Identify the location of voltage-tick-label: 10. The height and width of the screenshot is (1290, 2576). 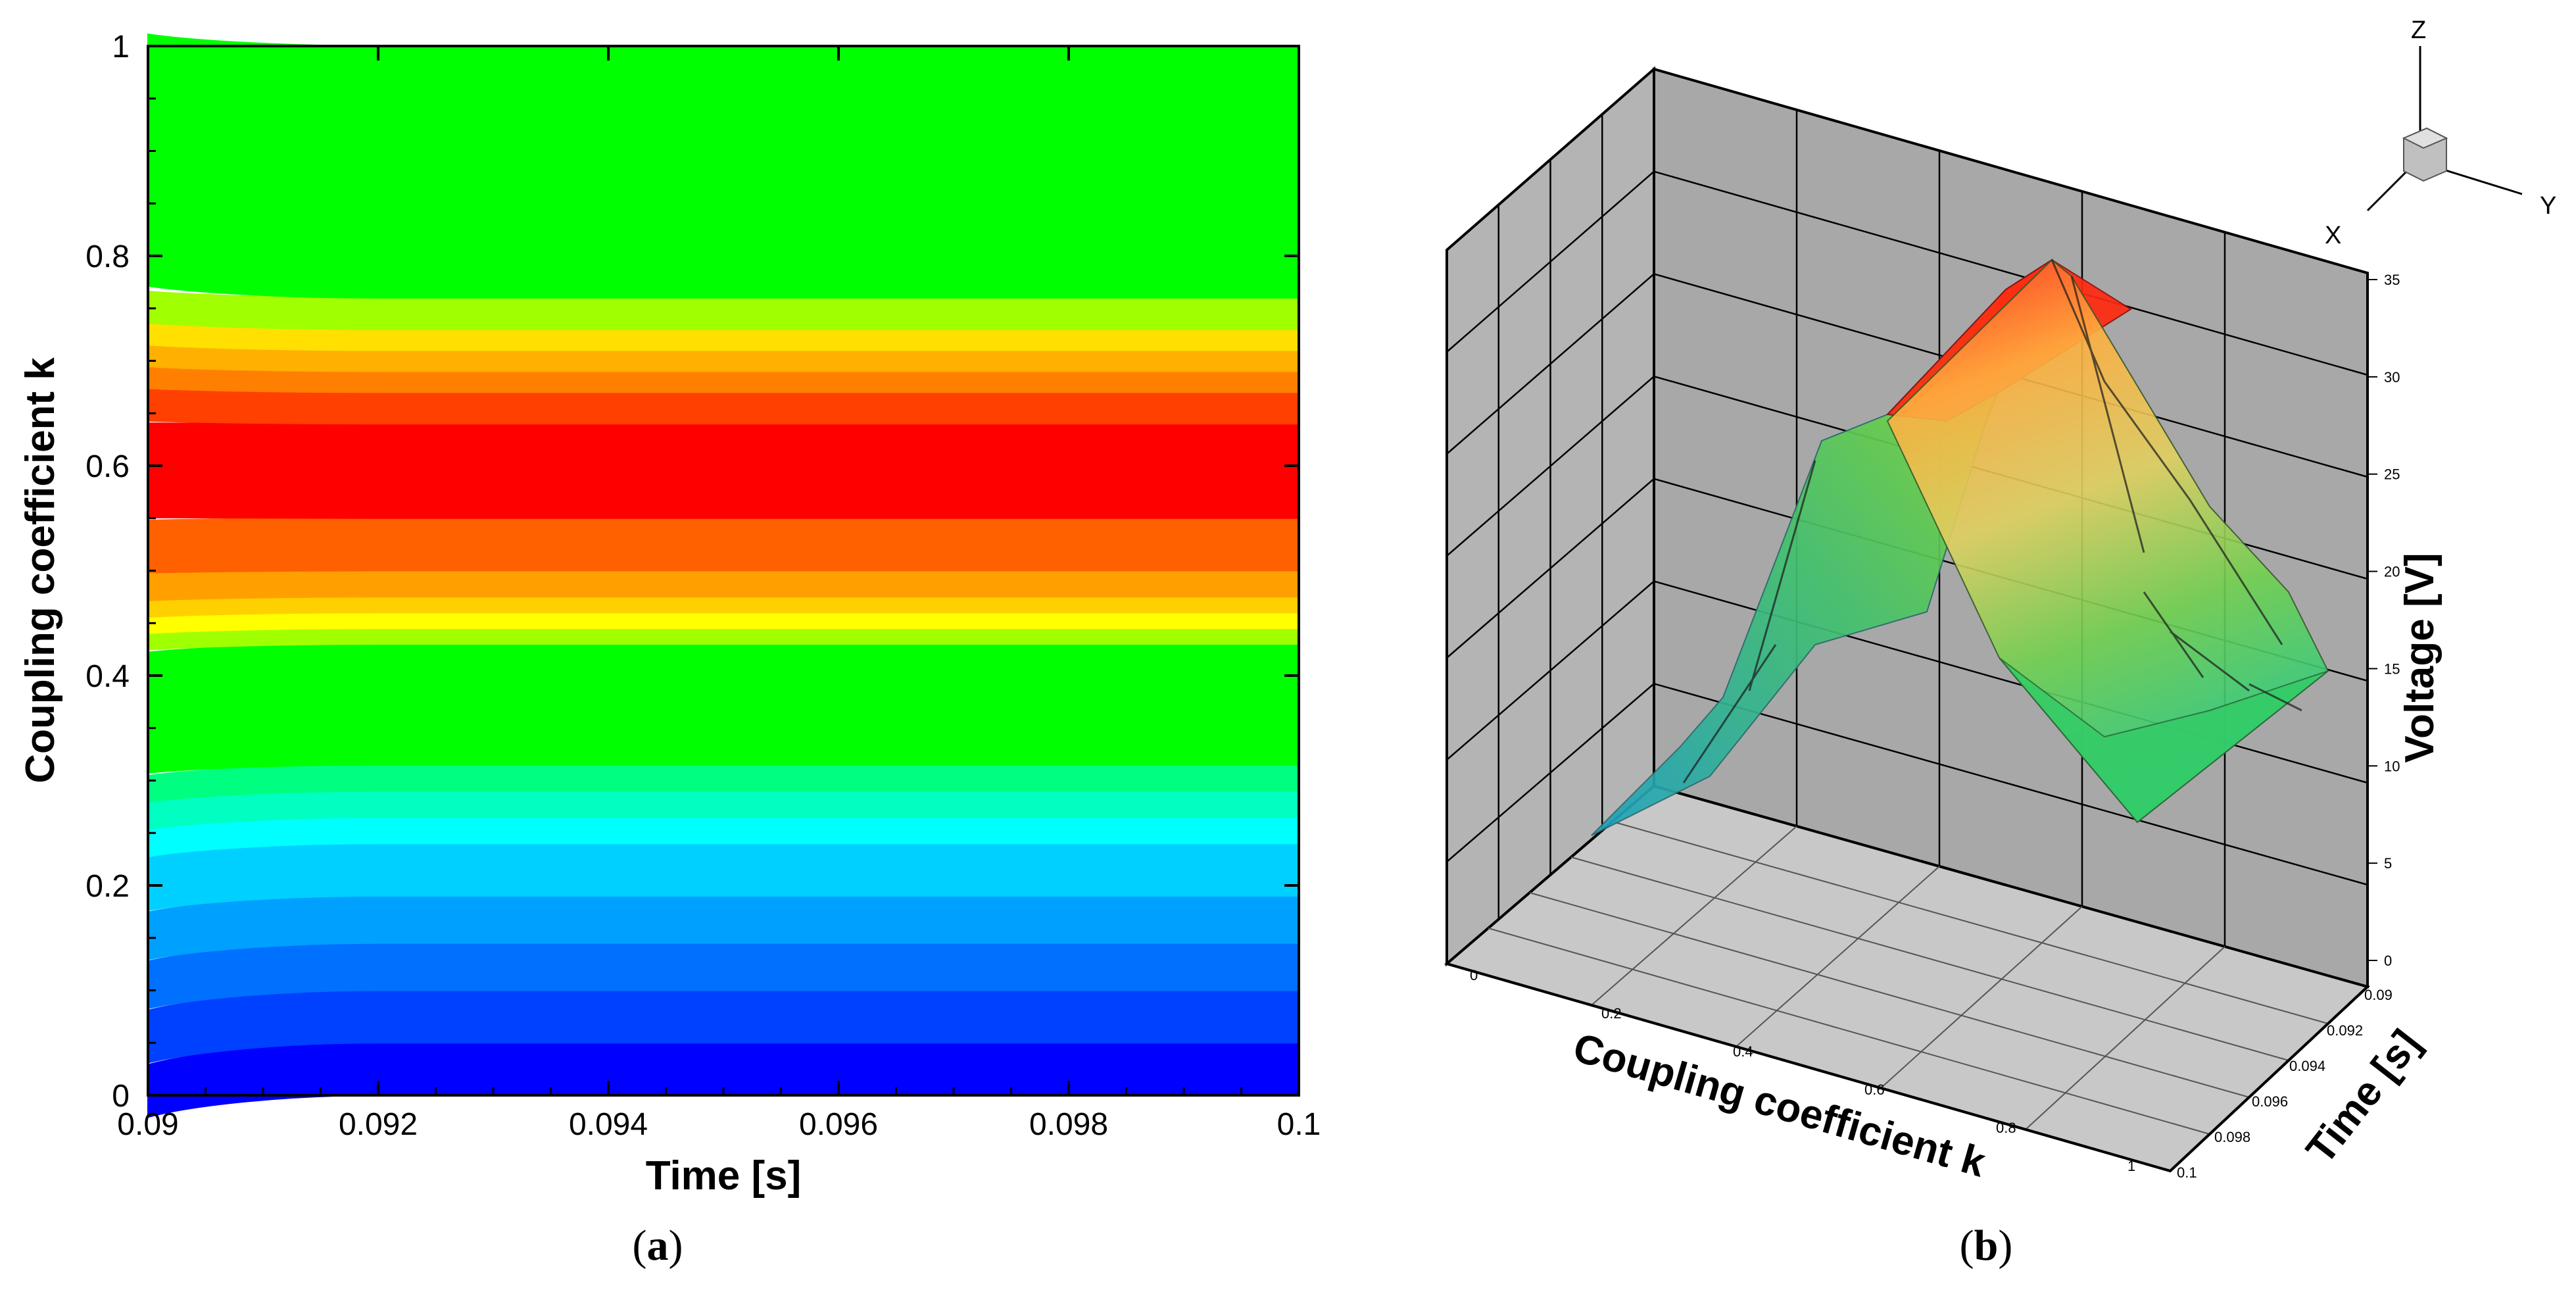
(2392, 766).